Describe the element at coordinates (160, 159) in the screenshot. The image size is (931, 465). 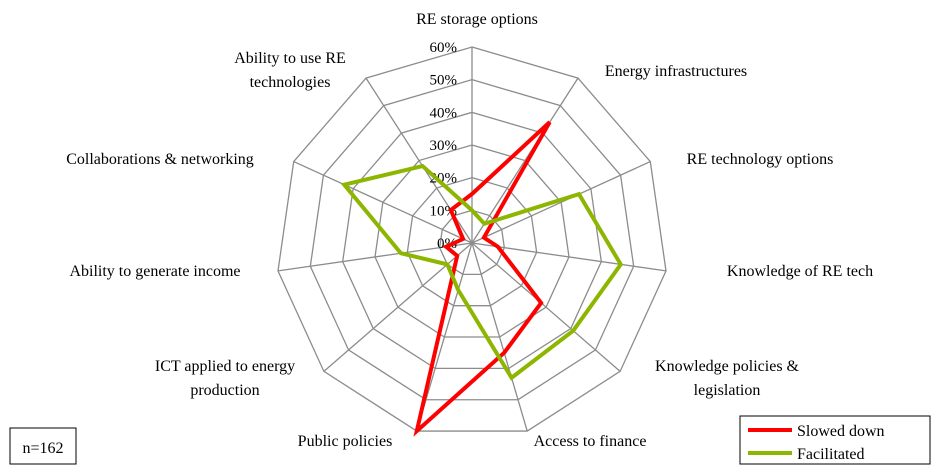
I see `category-label: Collaborations & networking` at that location.